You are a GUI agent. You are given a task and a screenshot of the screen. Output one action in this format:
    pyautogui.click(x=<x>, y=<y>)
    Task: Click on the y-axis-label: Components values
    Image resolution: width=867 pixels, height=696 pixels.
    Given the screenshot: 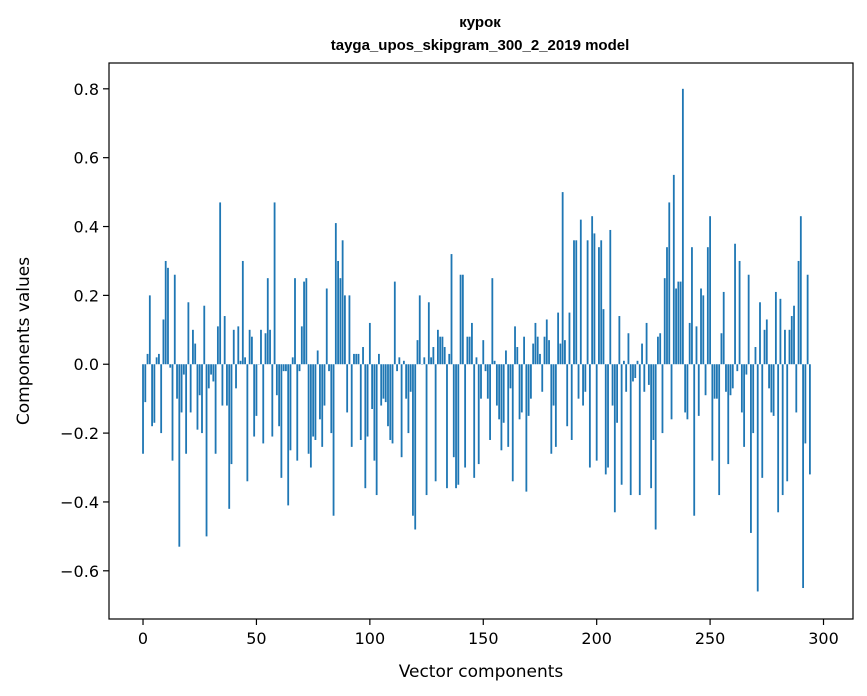 What is the action you would take?
    pyautogui.click(x=24, y=341)
    